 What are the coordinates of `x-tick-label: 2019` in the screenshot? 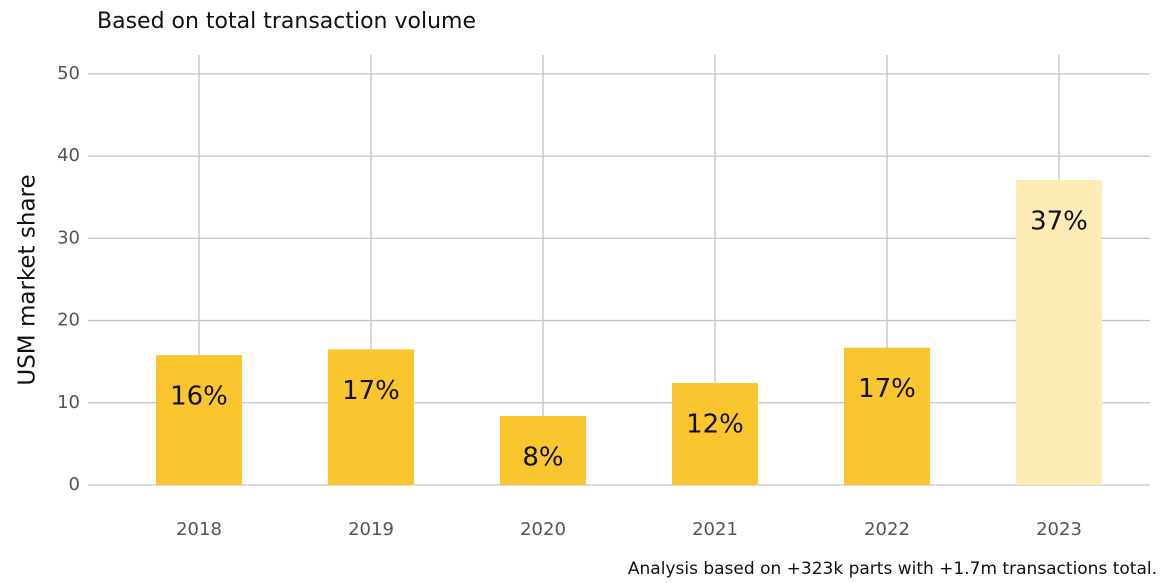 It's located at (371, 529).